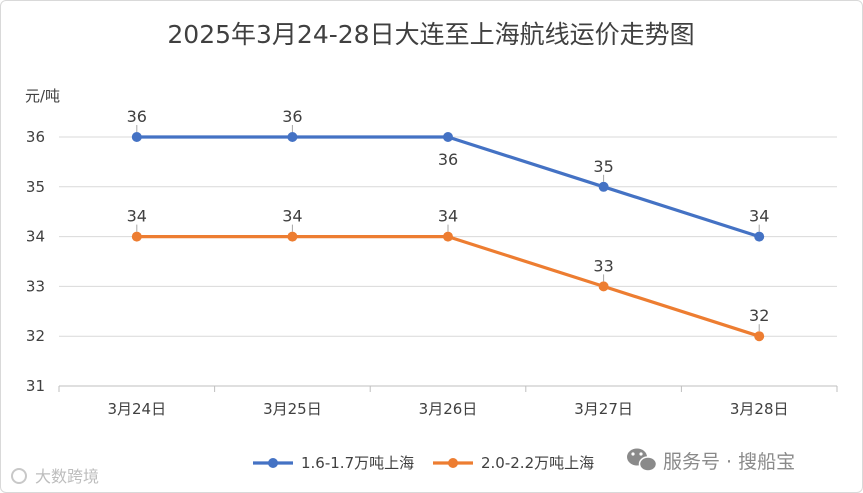  What do you see at coordinates (448, 409) in the screenshot?
I see `x-tick-label: 3月26日` at bounding box center [448, 409].